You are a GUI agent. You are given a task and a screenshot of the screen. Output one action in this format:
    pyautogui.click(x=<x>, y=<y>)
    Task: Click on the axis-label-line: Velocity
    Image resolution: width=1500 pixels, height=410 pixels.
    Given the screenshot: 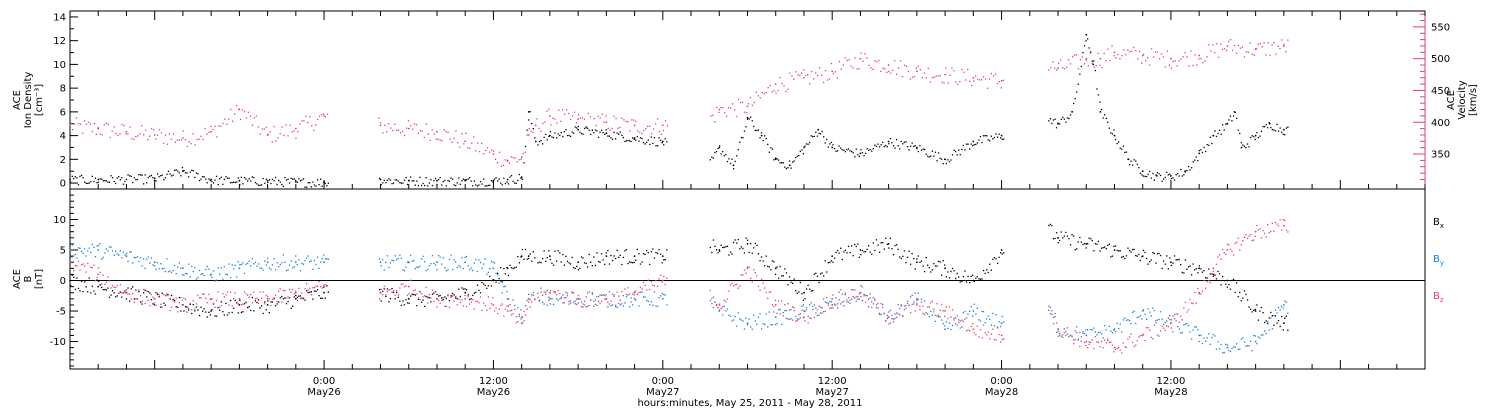 What is the action you would take?
    pyautogui.click(x=1462, y=99)
    